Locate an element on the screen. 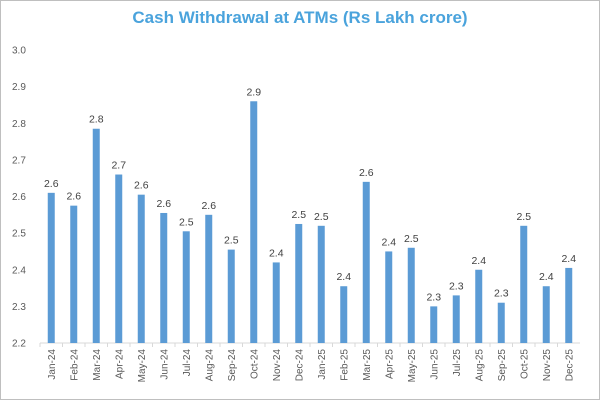 This screenshot has width=600, height=400. x-tick-label: Aug-25 is located at coordinates (479, 365).